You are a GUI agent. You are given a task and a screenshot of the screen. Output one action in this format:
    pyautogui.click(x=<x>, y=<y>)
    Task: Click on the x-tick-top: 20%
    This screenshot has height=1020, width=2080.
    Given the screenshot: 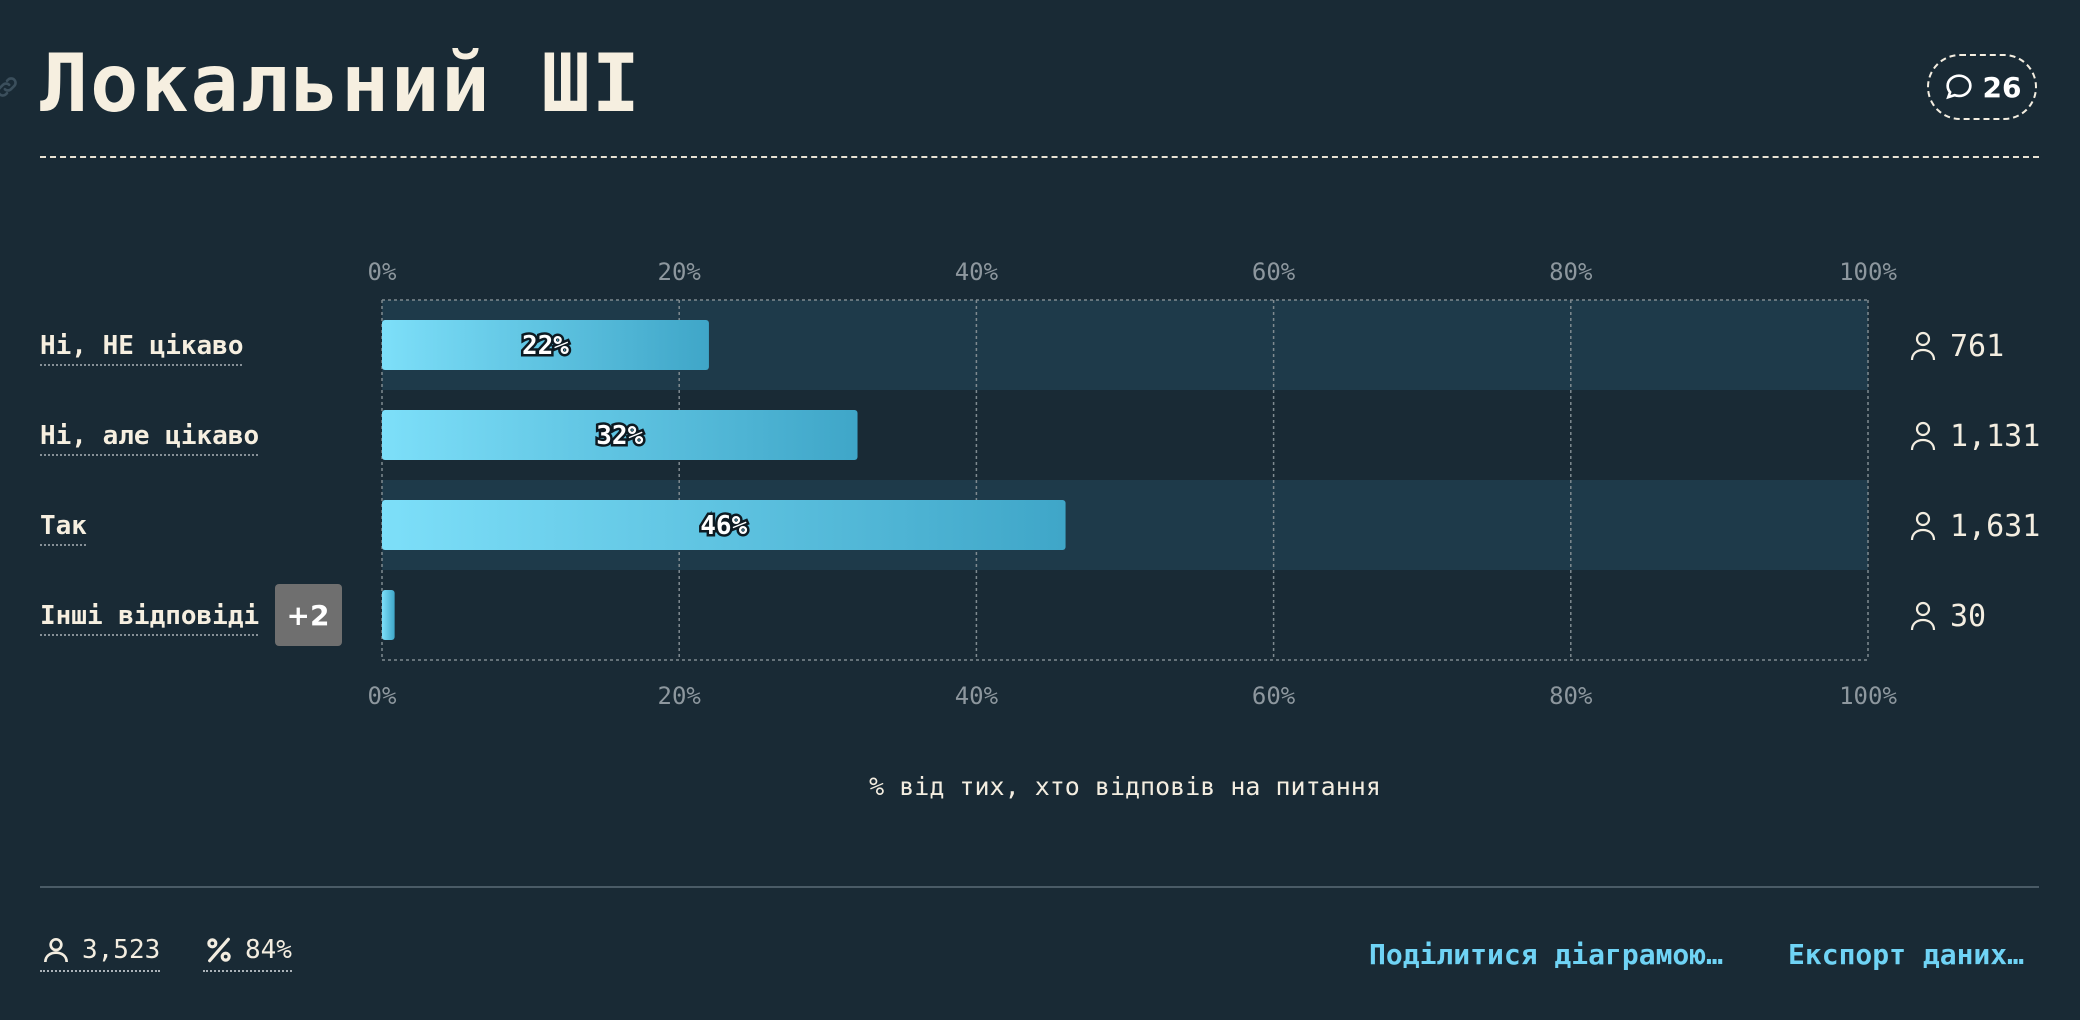 What is the action you would take?
    pyautogui.click(x=680, y=272)
    